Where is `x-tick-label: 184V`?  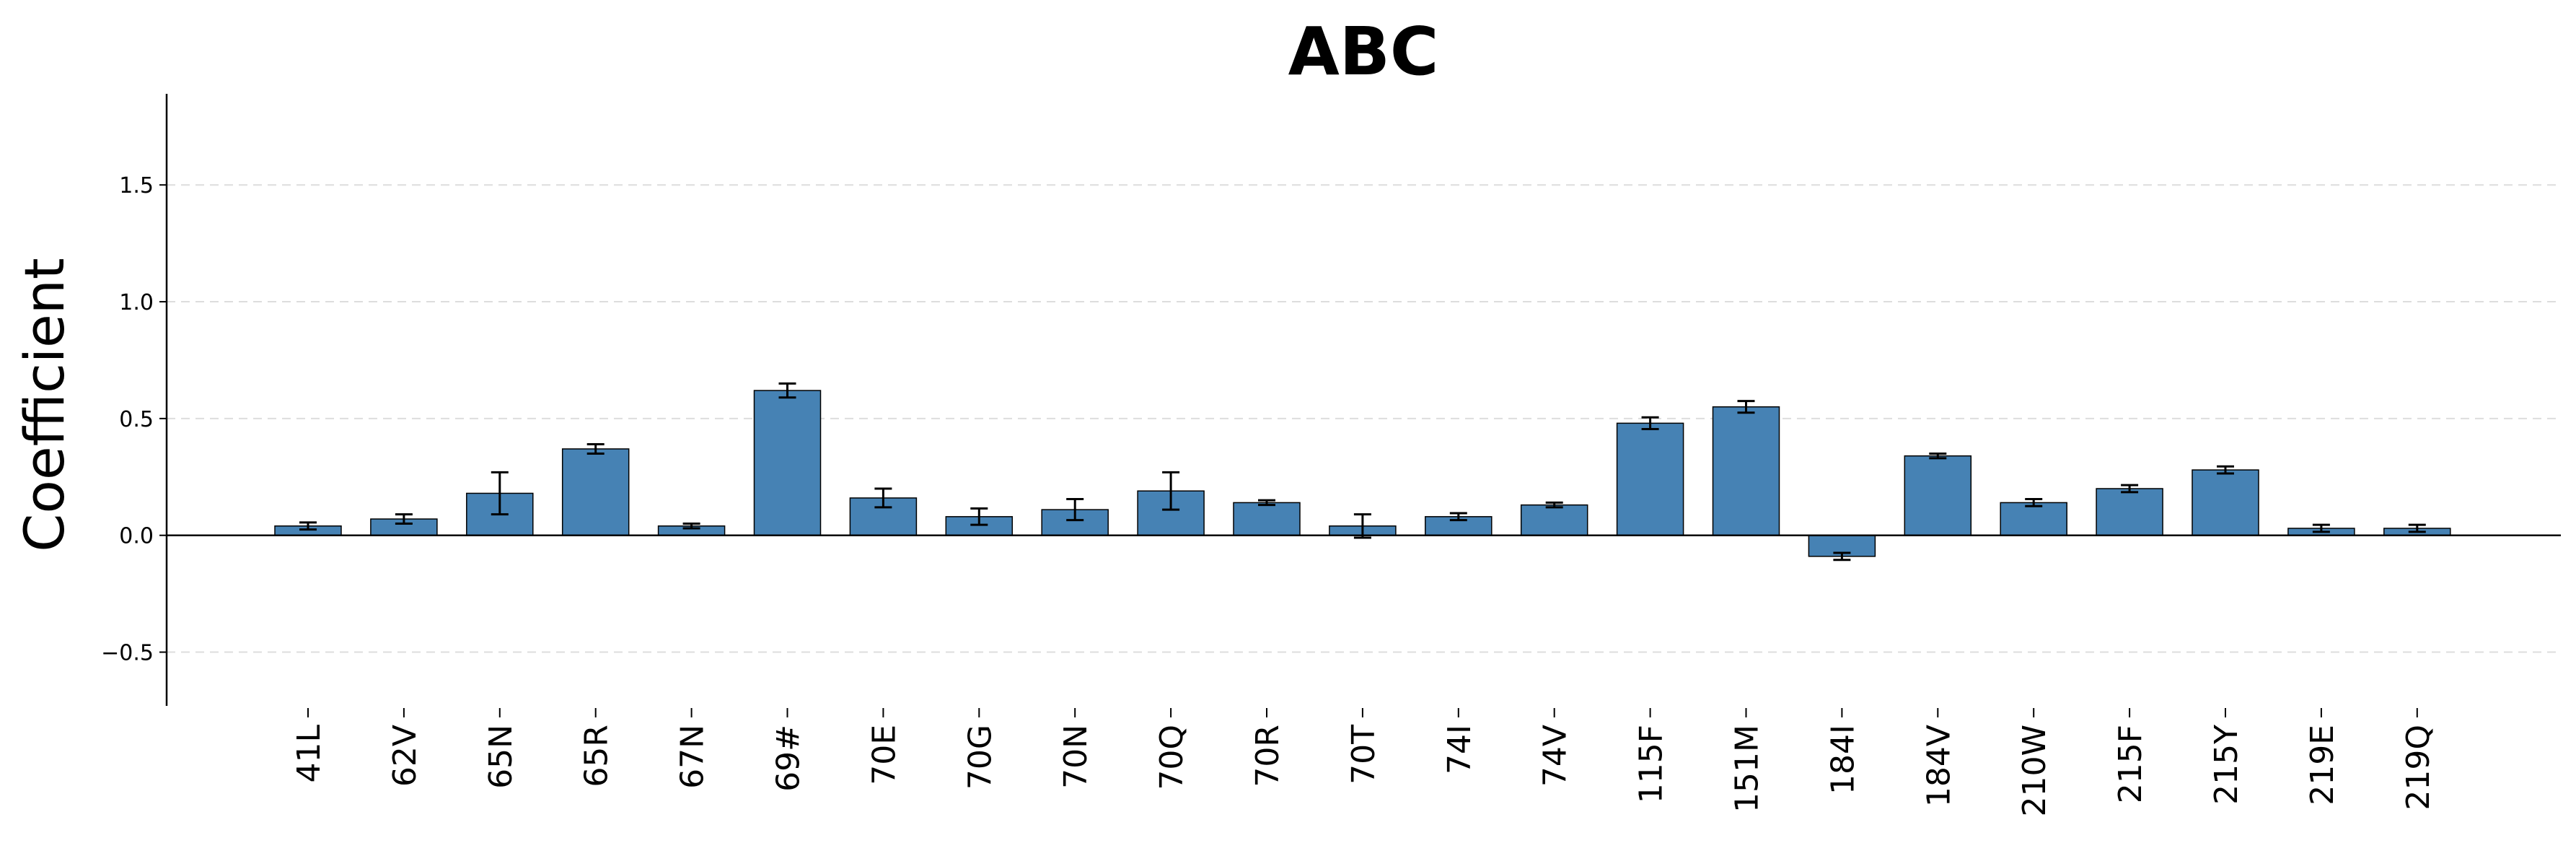 x-tick-label: 184V is located at coordinates (1938, 766).